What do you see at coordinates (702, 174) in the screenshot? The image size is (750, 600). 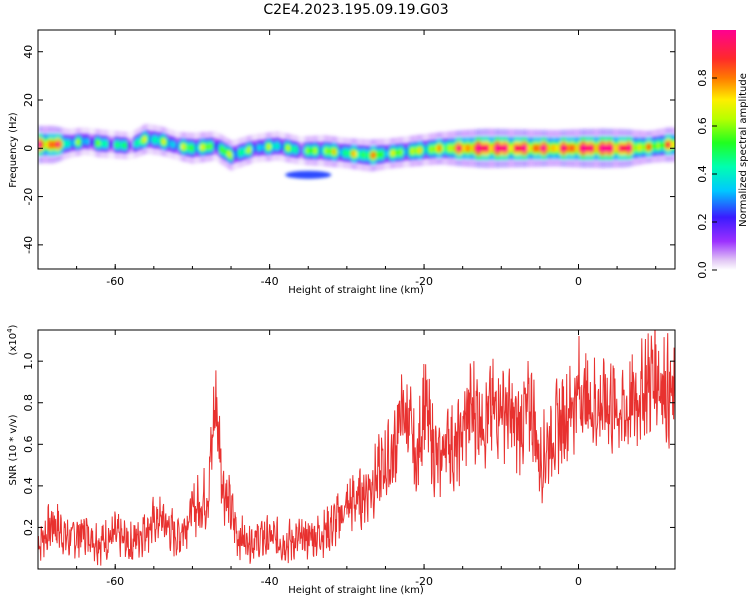 I see `colorbar-tick-label: 0.4` at bounding box center [702, 174].